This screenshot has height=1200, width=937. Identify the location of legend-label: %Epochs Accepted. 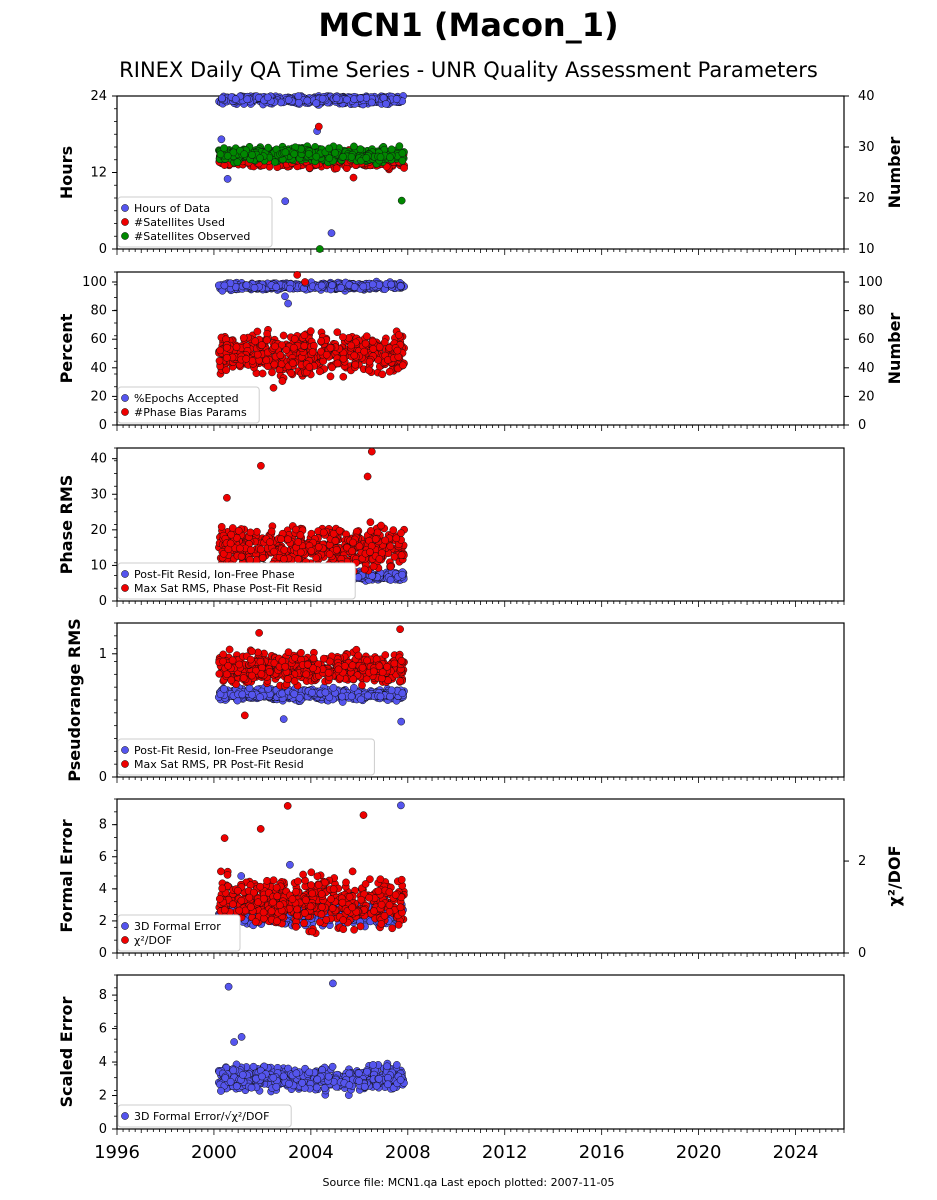
(186, 398).